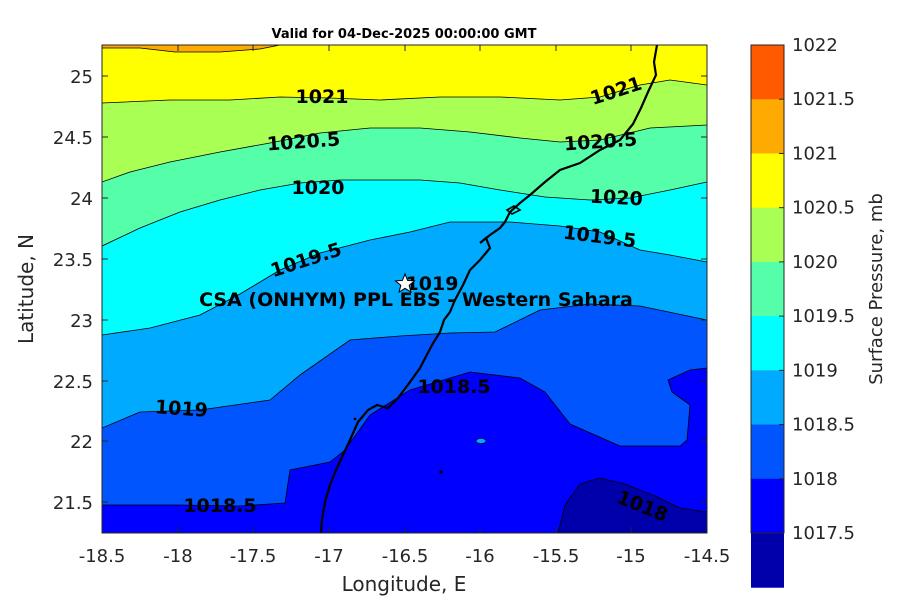  What do you see at coordinates (416, 300) in the screenshot?
I see `site-label: CSA (ONHYM) PPL EBS - Western Sahara` at bounding box center [416, 300].